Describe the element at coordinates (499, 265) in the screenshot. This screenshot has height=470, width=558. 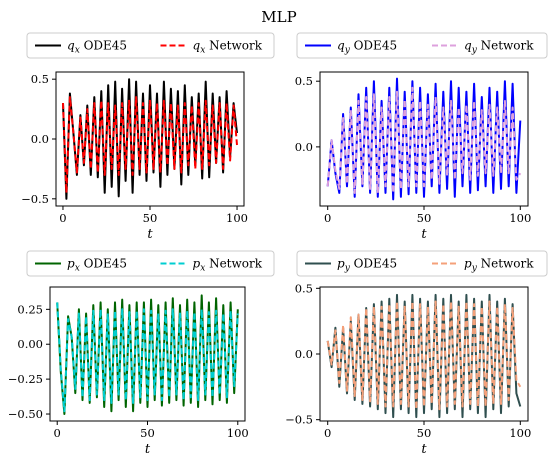
I see `legend-entry-label: py Network` at that location.